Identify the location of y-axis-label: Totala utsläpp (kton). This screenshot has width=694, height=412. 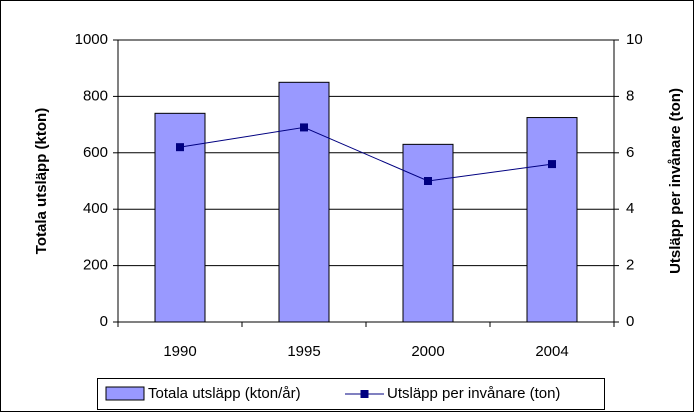
(41, 181).